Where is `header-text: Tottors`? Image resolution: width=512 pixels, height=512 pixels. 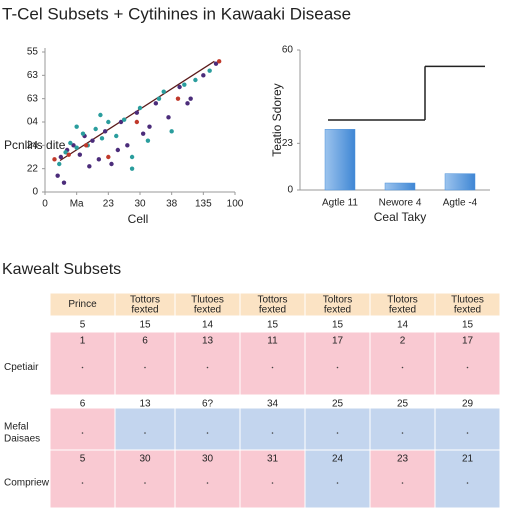
header-text: Tottors is located at coordinates (145, 300).